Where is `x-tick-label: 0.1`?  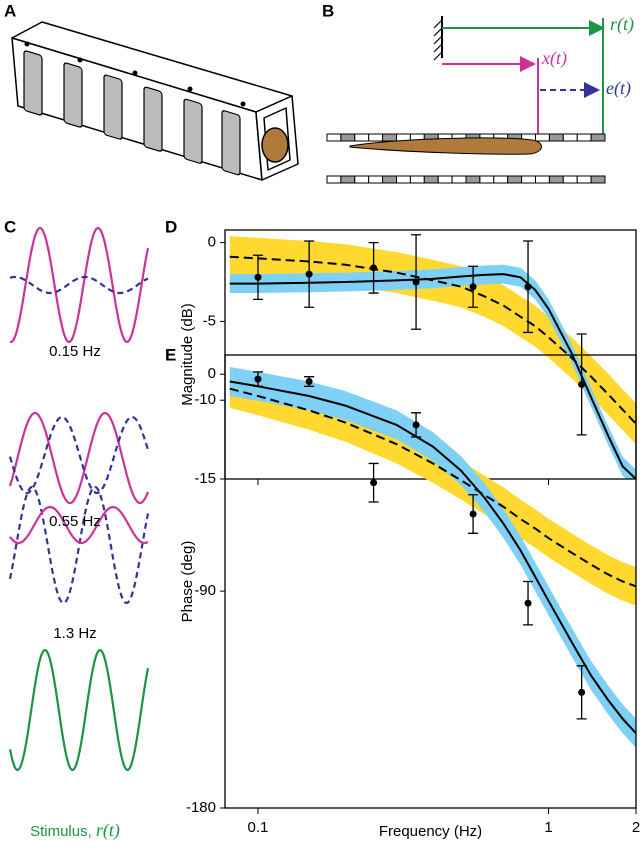
x-tick-label: 0.1 is located at coordinates (258, 827).